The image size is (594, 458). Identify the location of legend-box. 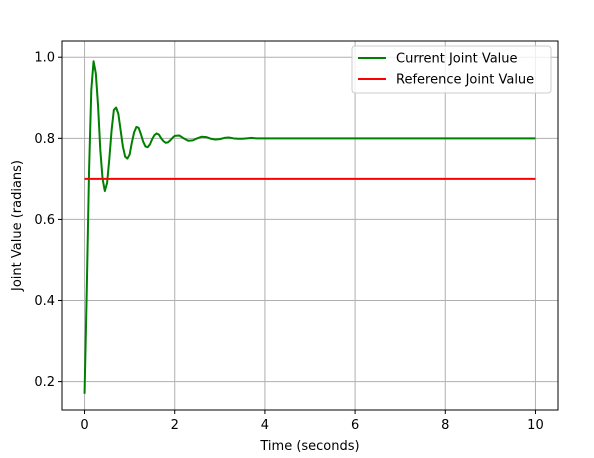
(451, 69).